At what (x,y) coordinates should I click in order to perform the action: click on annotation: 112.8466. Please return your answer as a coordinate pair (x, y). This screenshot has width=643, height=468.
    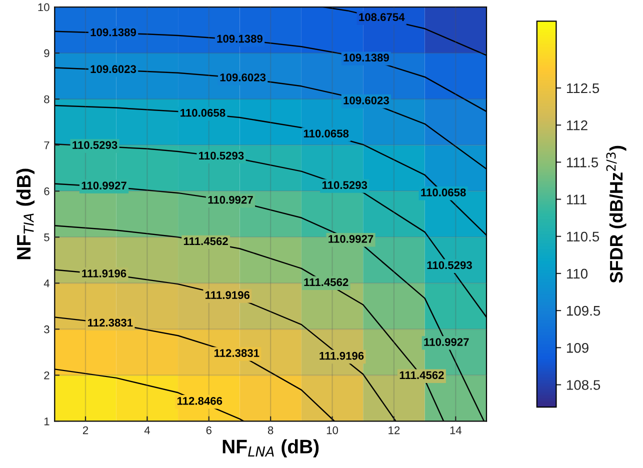
    Looking at the image, I should click on (199, 400).